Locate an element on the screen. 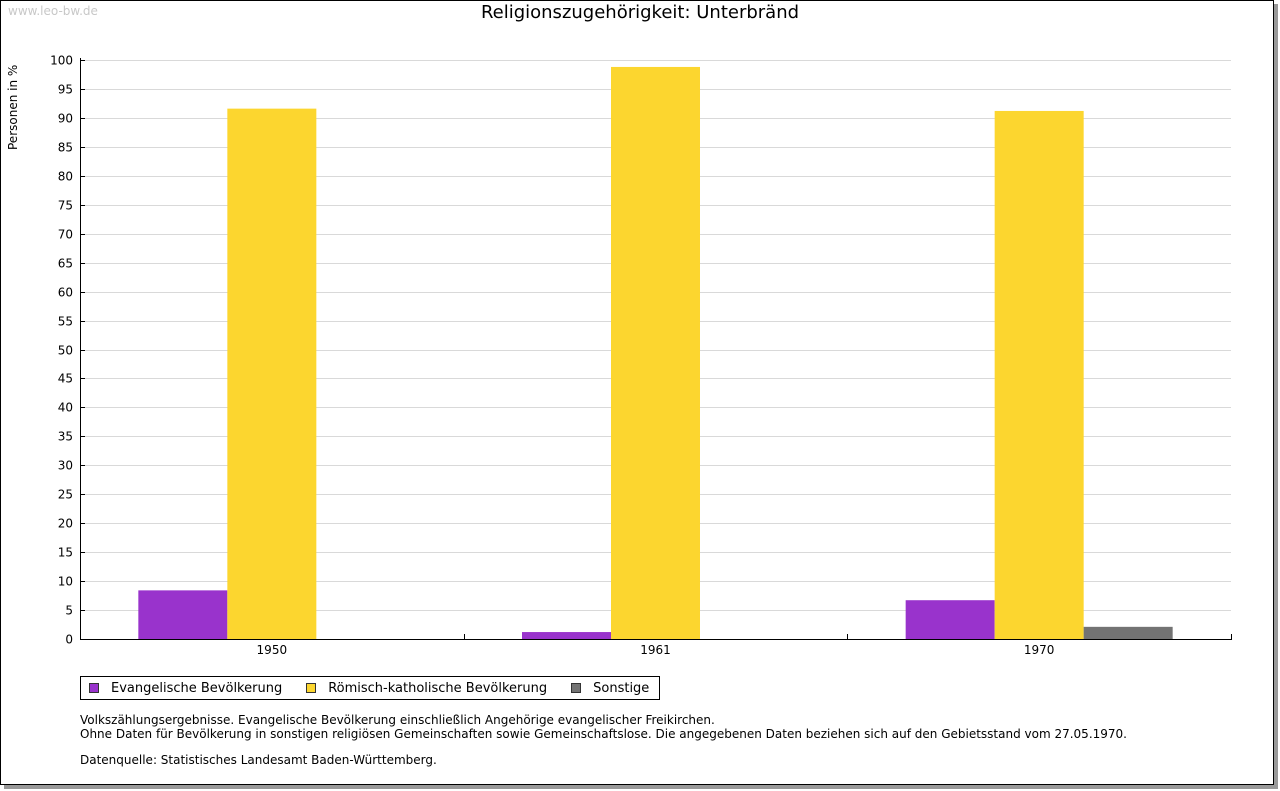 Image resolution: width=1280 pixels, height=791 pixels. y-tick-label: 70 is located at coordinates (65, 235).